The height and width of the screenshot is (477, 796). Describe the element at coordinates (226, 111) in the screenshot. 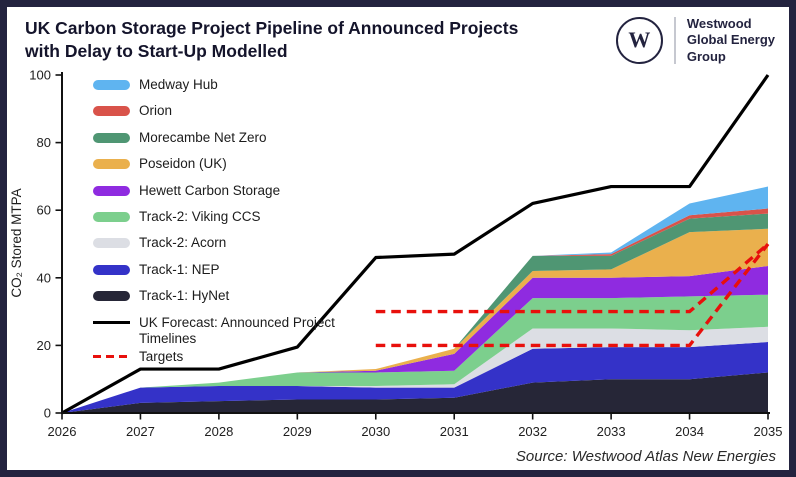

I see `legend-item: Orion` at that location.